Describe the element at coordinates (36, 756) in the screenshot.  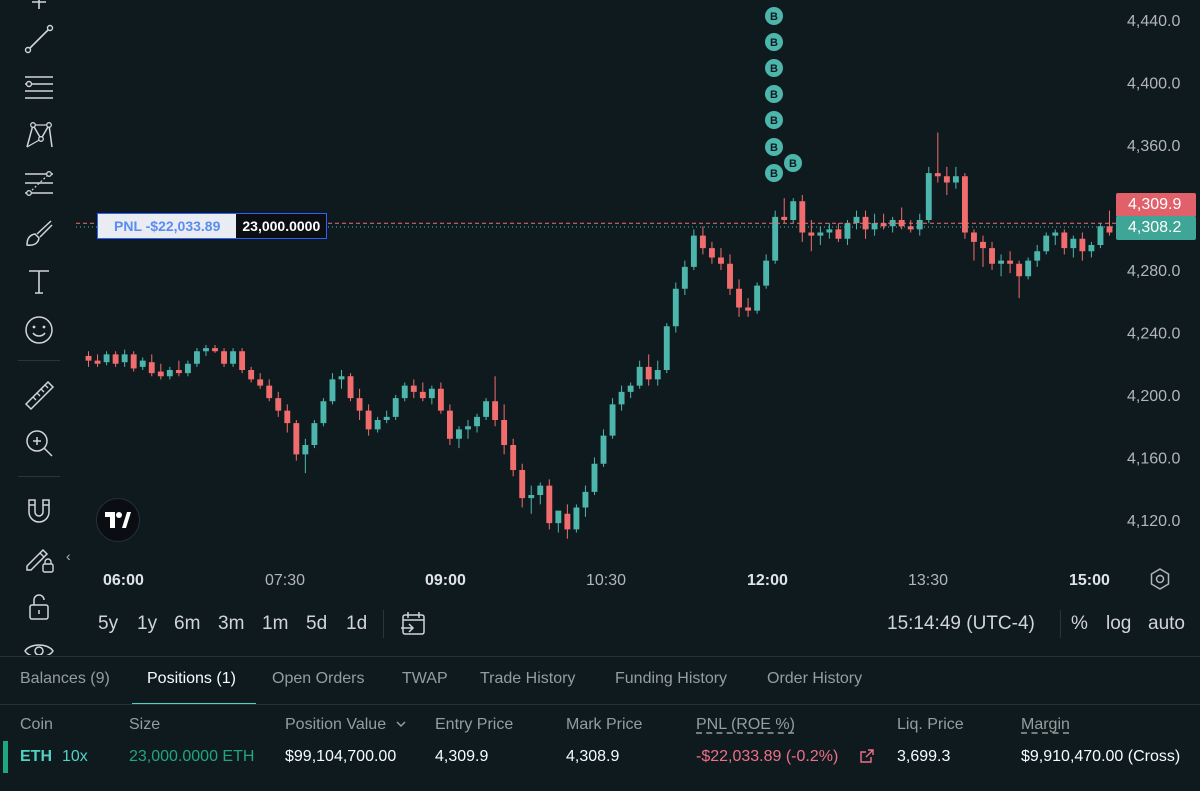
I see `position-coin: ETH` at that location.